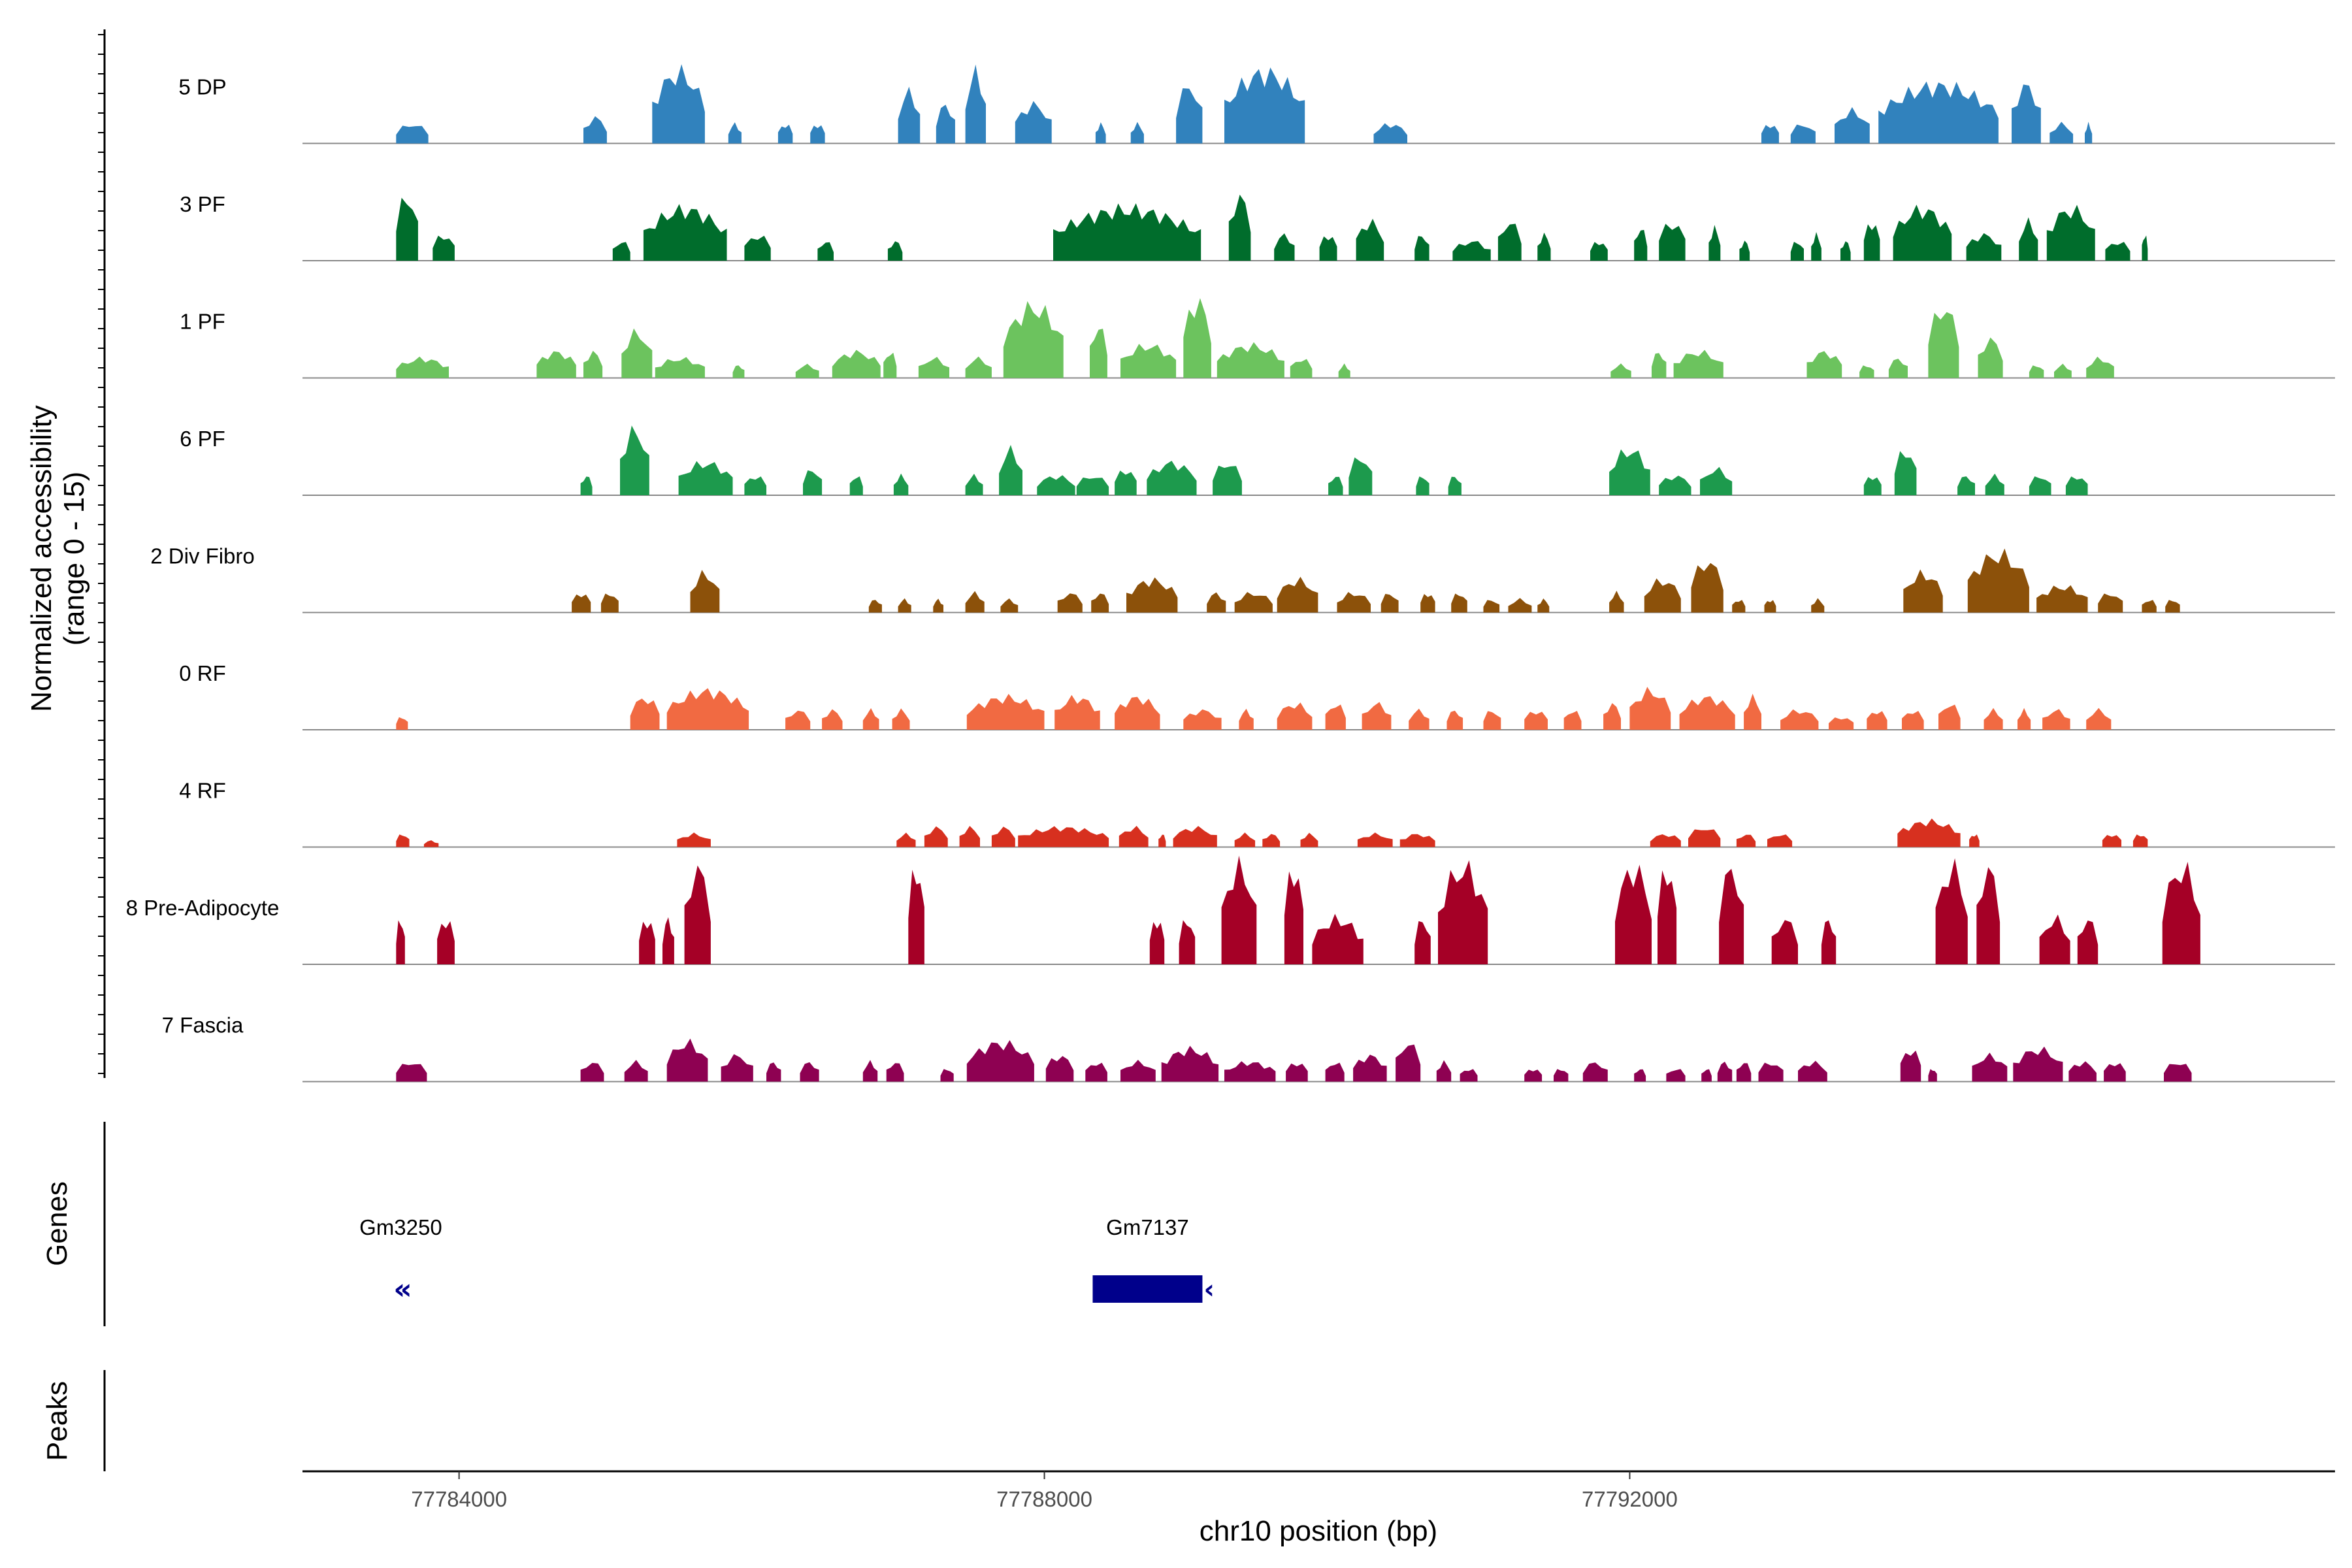 The height and width of the screenshot is (1568, 2352). Describe the element at coordinates (41, 558) in the screenshot. I see `y-axis-title-line1: Normalized accessibility` at that location.